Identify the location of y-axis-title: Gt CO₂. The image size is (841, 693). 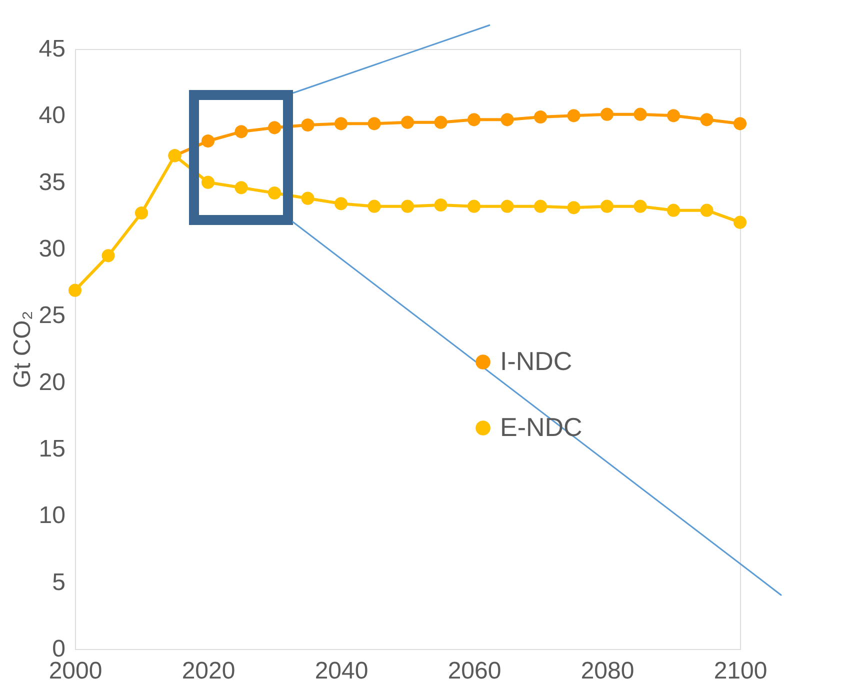
(22, 349).